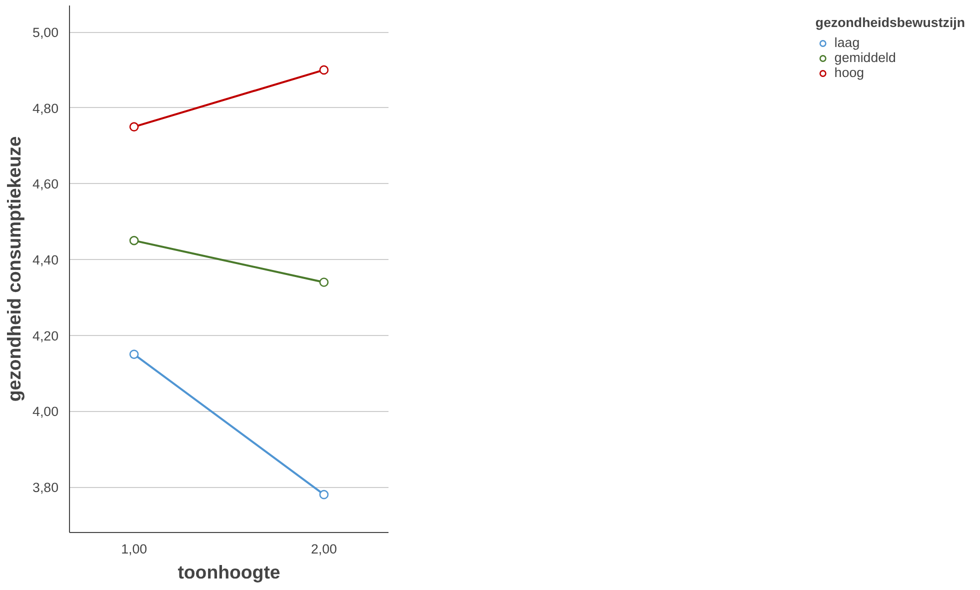  What do you see at coordinates (45, 412) in the screenshot?
I see `y-tick-label: 4,00` at bounding box center [45, 412].